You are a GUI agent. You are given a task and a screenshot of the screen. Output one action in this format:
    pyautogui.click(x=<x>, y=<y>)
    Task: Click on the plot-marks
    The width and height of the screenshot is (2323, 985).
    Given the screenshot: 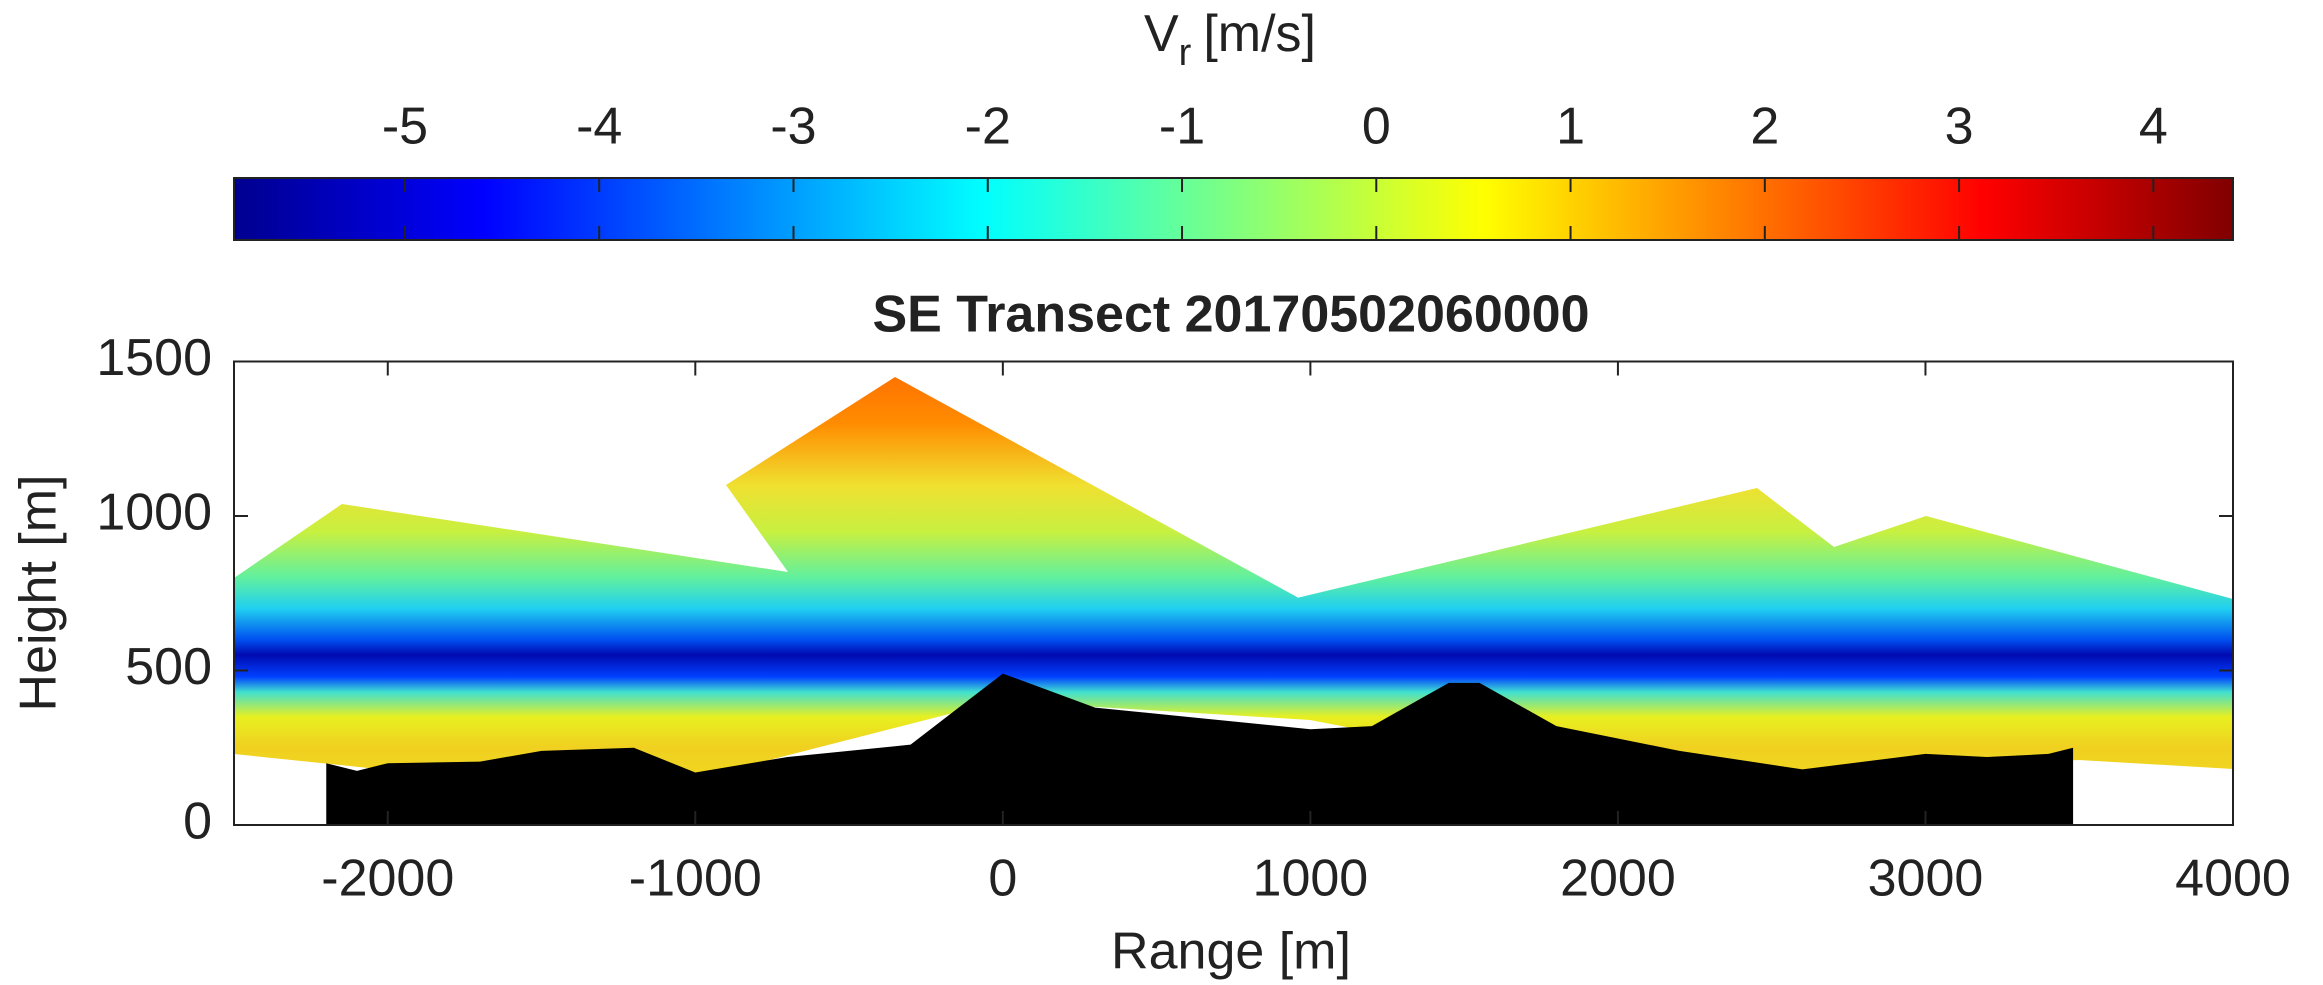 What is the action you would take?
    pyautogui.click(x=1200, y=749)
    